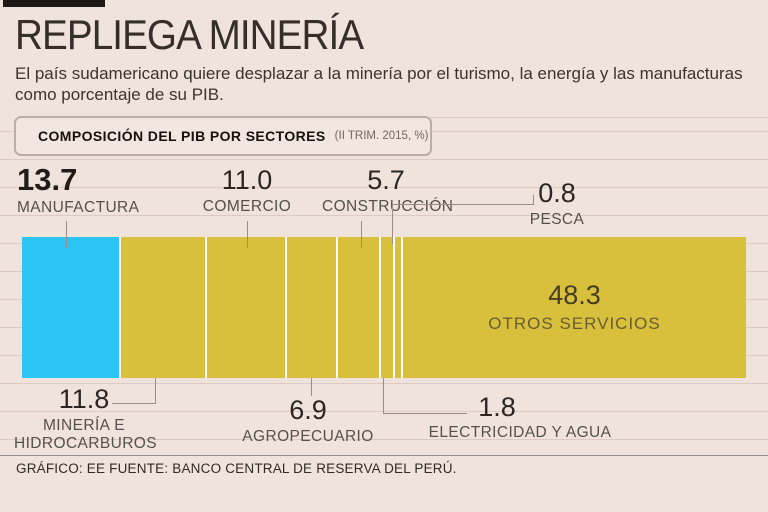 The width and height of the screenshot is (768, 512). Describe the element at coordinates (134, 403) in the screenshot. I see `leader-mineria-horizontal` at that location.